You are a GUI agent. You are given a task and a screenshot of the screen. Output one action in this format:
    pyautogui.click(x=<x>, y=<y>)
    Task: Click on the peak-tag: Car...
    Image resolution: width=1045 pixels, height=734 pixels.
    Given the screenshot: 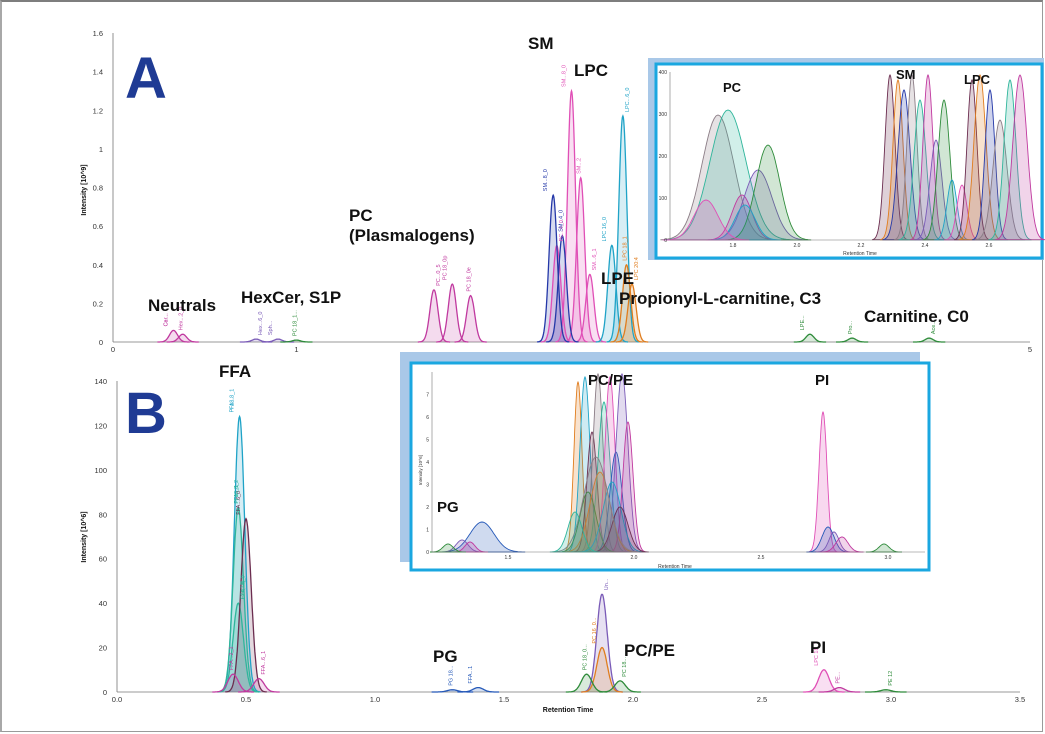 What is the action you would take?
    pyautogui.click(x=167, y=320)
    